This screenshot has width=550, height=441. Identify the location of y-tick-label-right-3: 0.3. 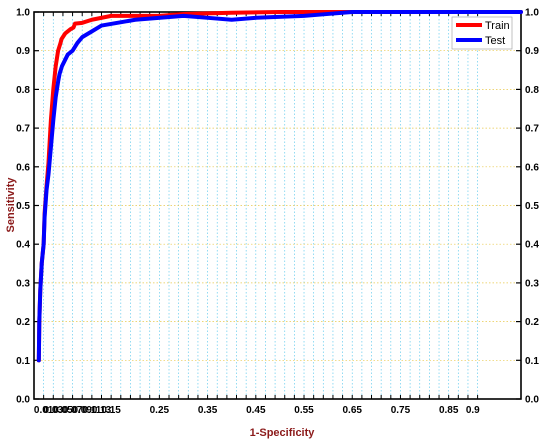
(532, 283).